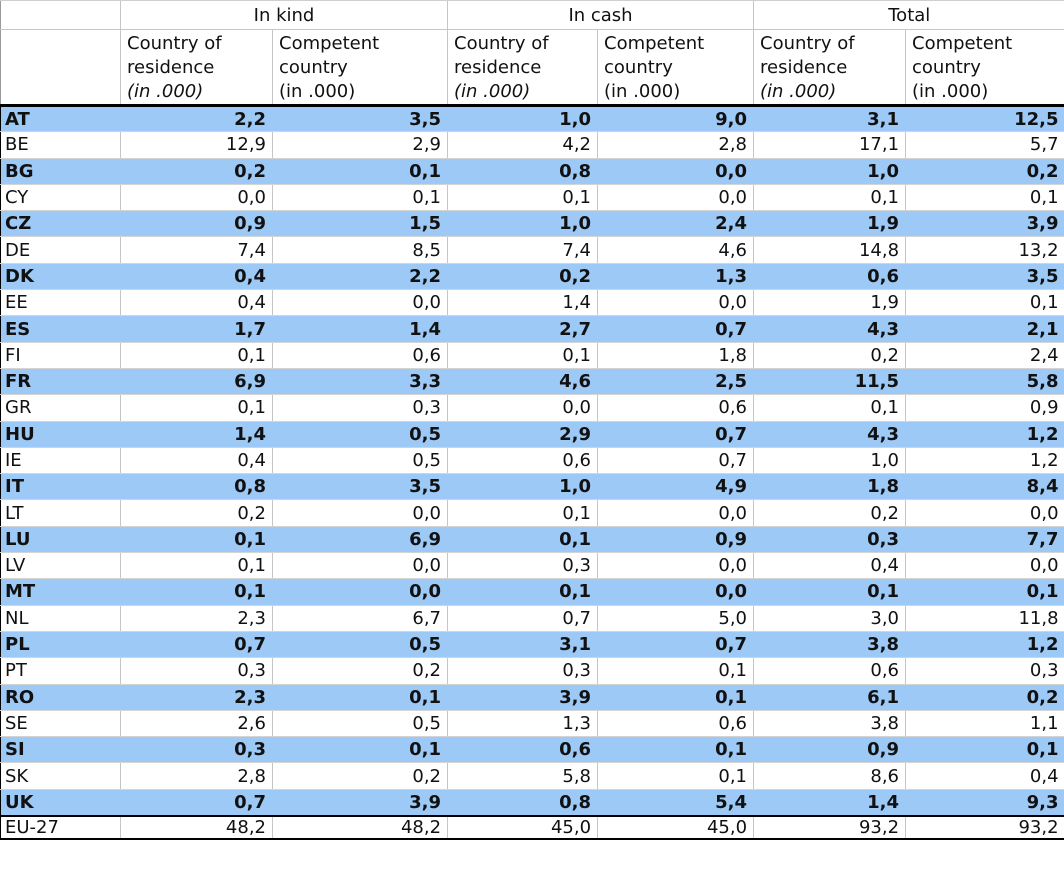  Describe the element at coordinates (600, 15) in the screenshot. I see `group-header-in-cash: In cash` at that location.